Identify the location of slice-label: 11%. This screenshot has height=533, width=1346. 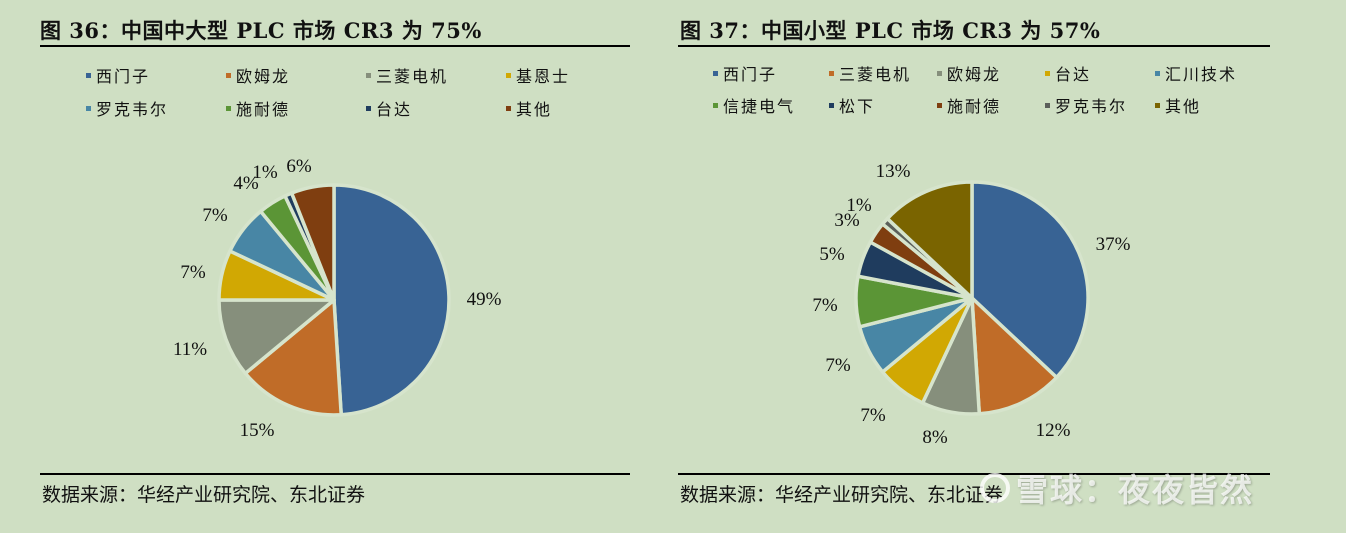
(190, 349).